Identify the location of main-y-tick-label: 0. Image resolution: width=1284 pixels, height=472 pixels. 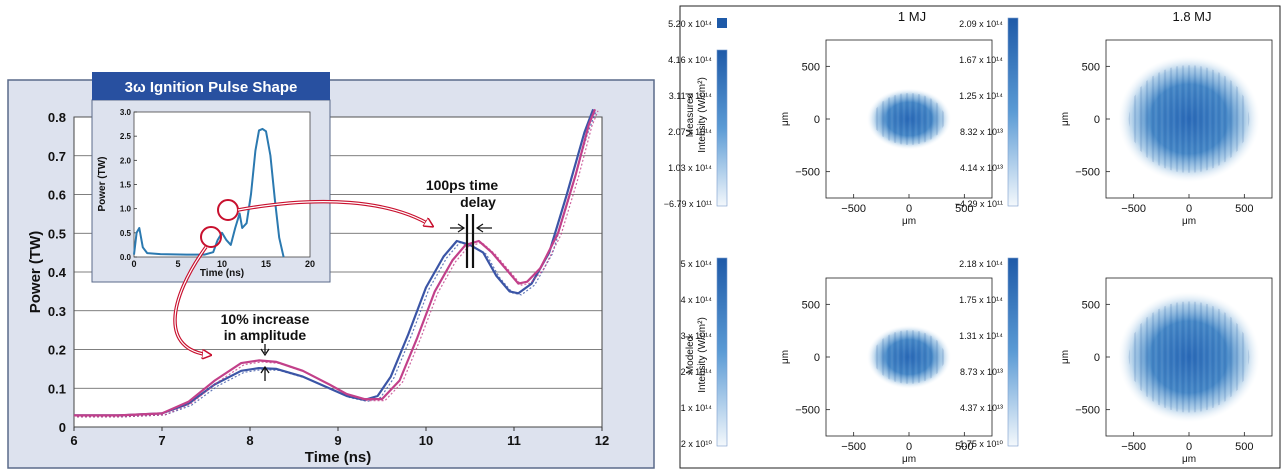
(62, 427).